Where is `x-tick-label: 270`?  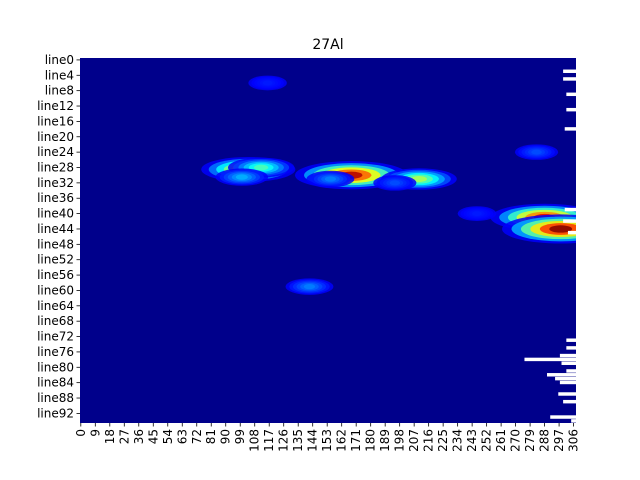
x-tick-label: 270 is located at coordinates (516, 440).